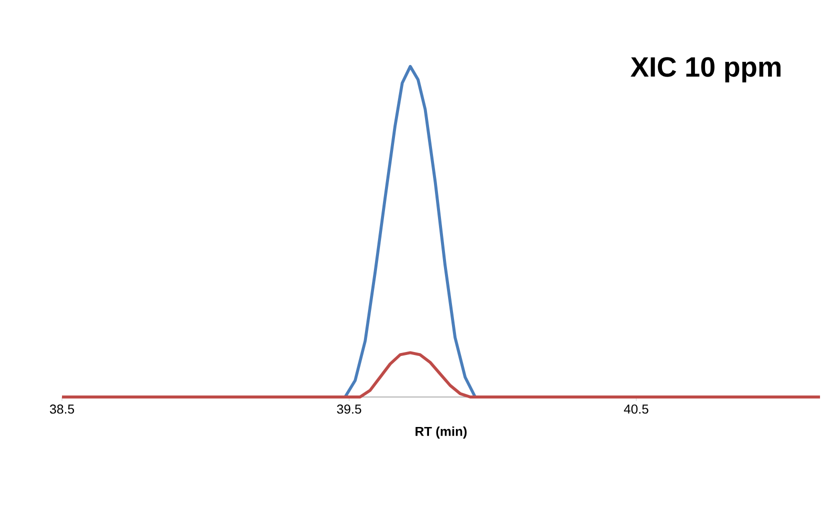 The image size is (837, 514). Describe the element at coordinates (705, 69) in the screenshot. I see `chart-title: XIC 10 ppm` at that location.